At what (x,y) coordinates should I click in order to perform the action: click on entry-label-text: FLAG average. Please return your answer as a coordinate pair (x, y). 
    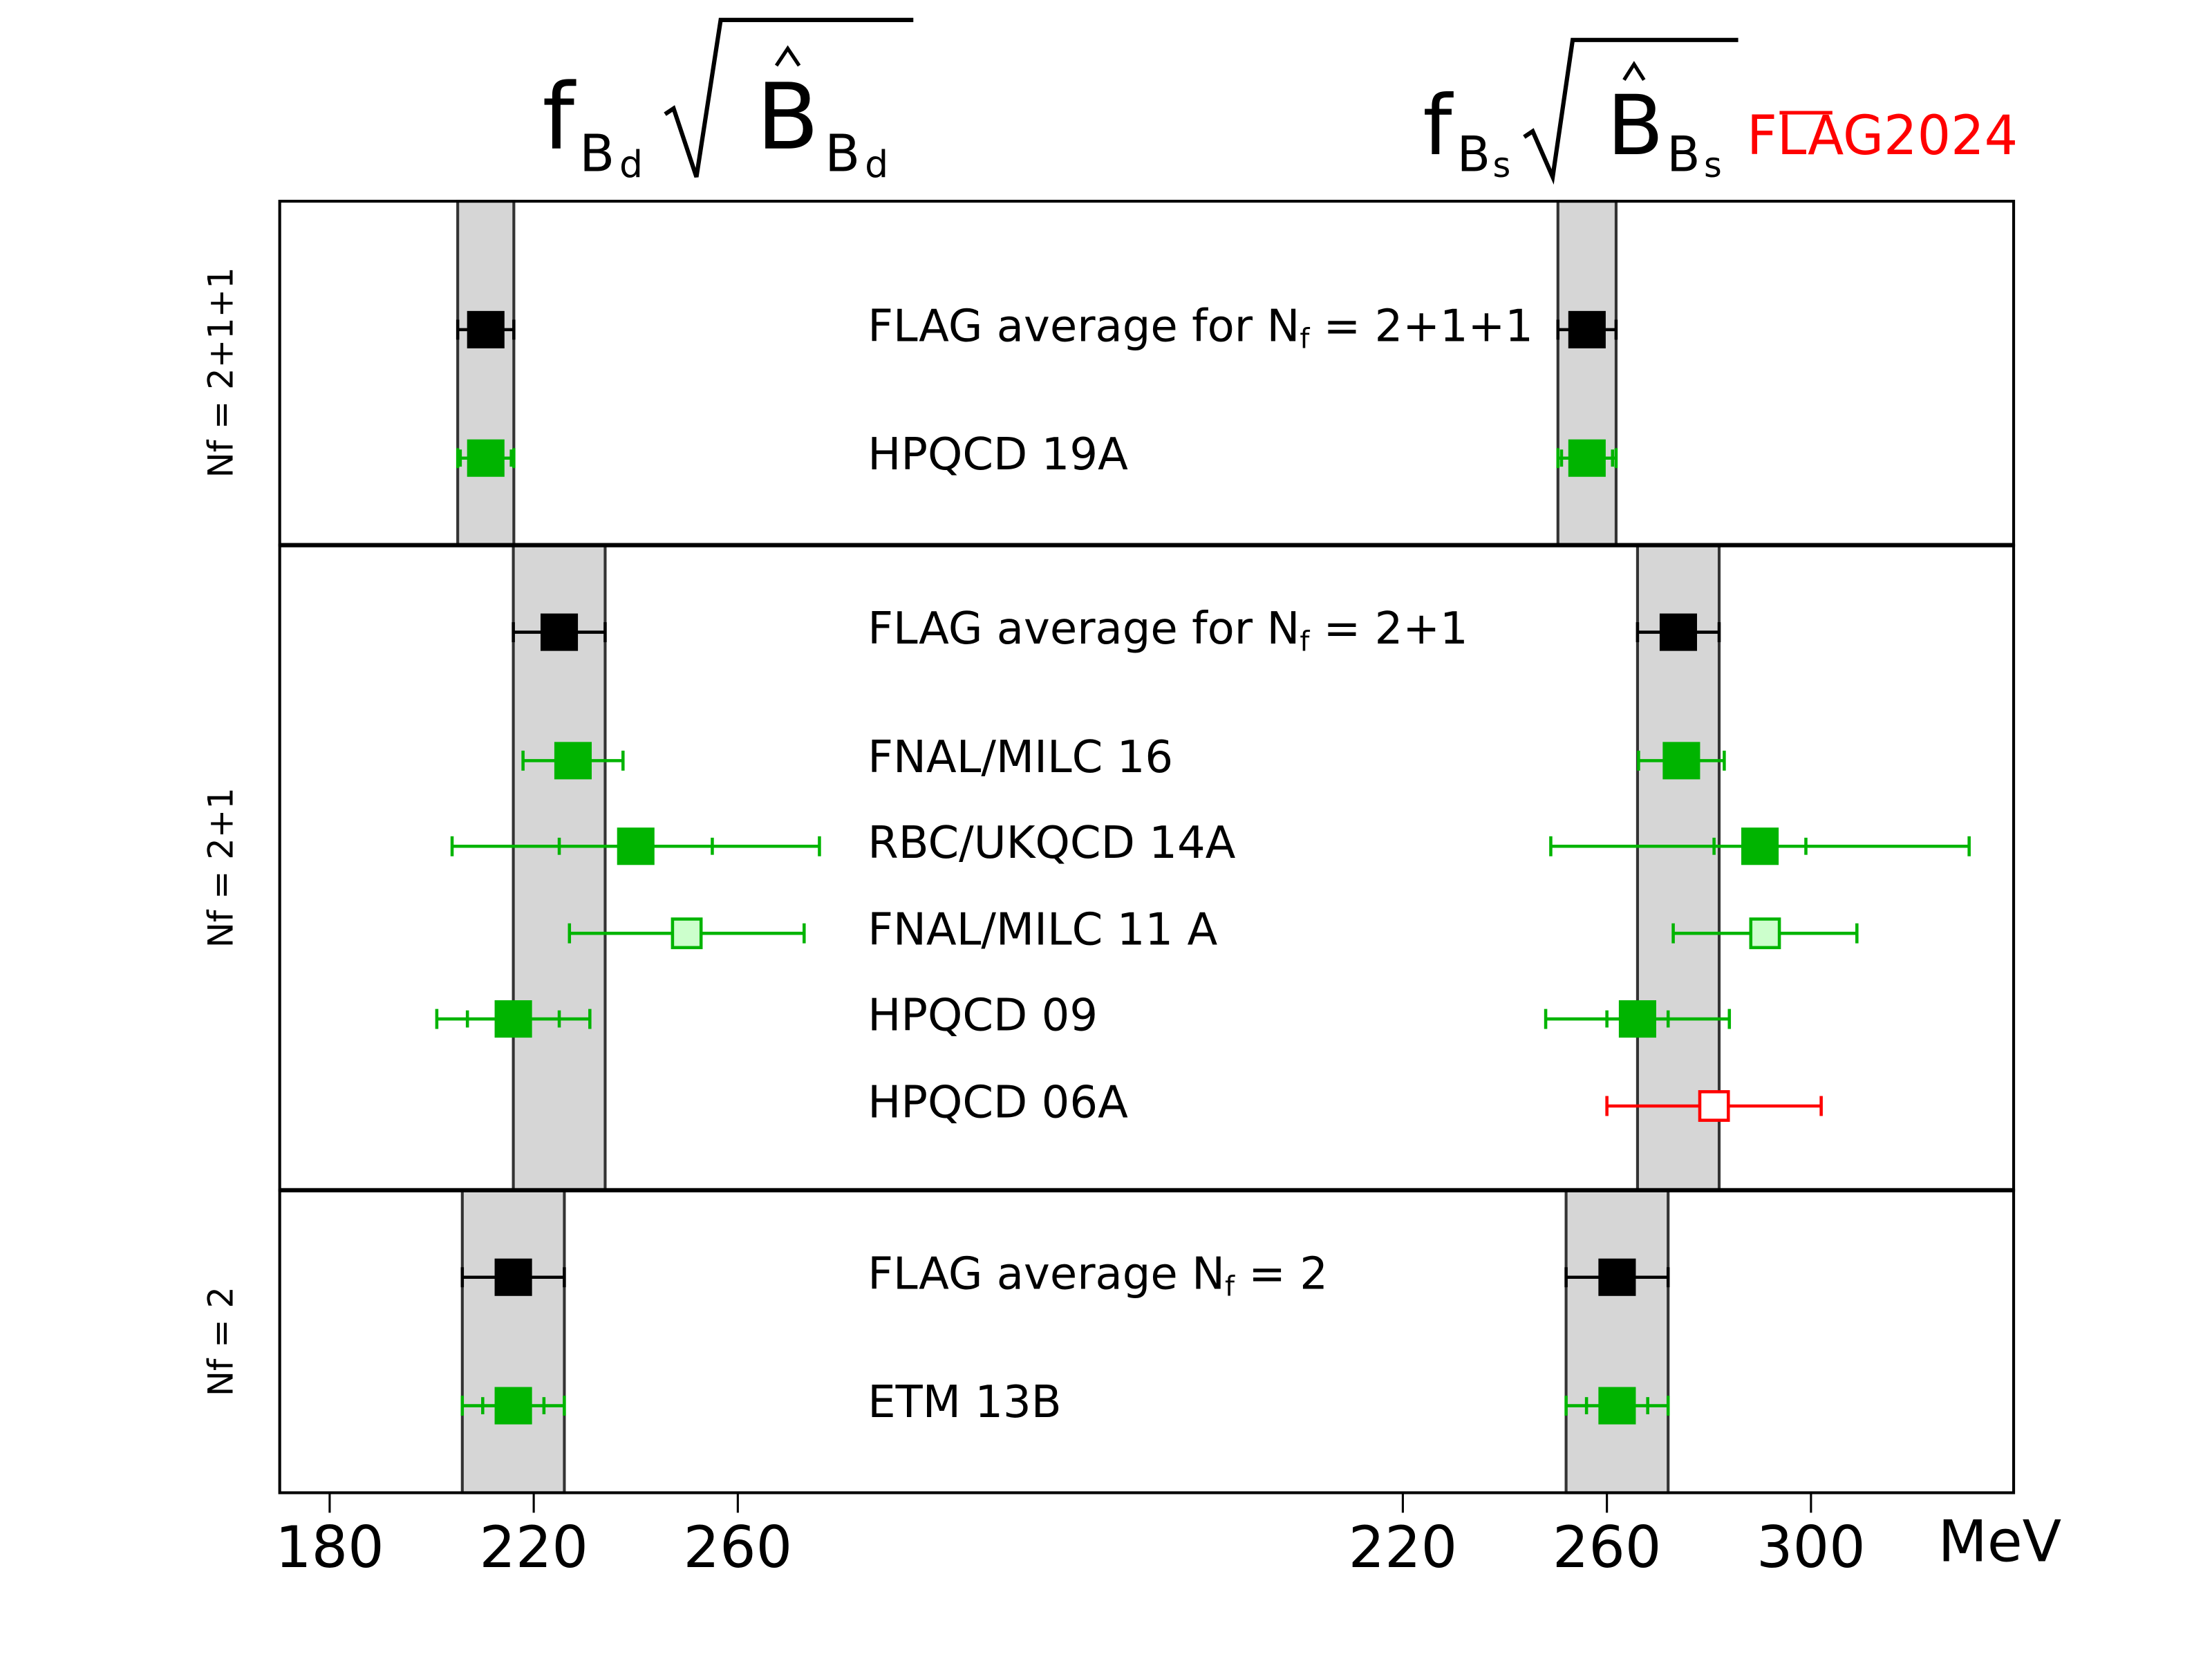
    Looking at the image, I should click on (1030, 1274).